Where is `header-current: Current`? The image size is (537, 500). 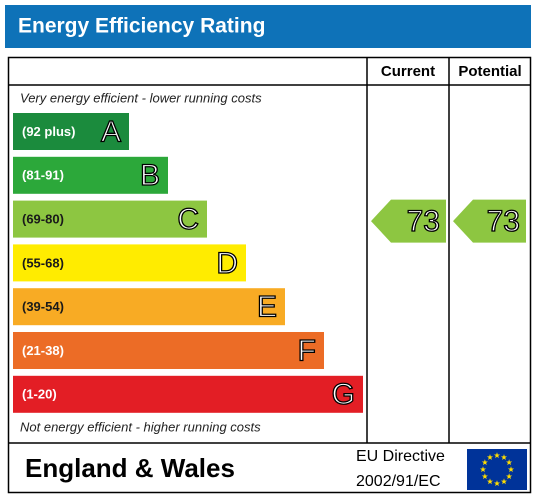
header-current: Current is located at coordinates (408, 71).